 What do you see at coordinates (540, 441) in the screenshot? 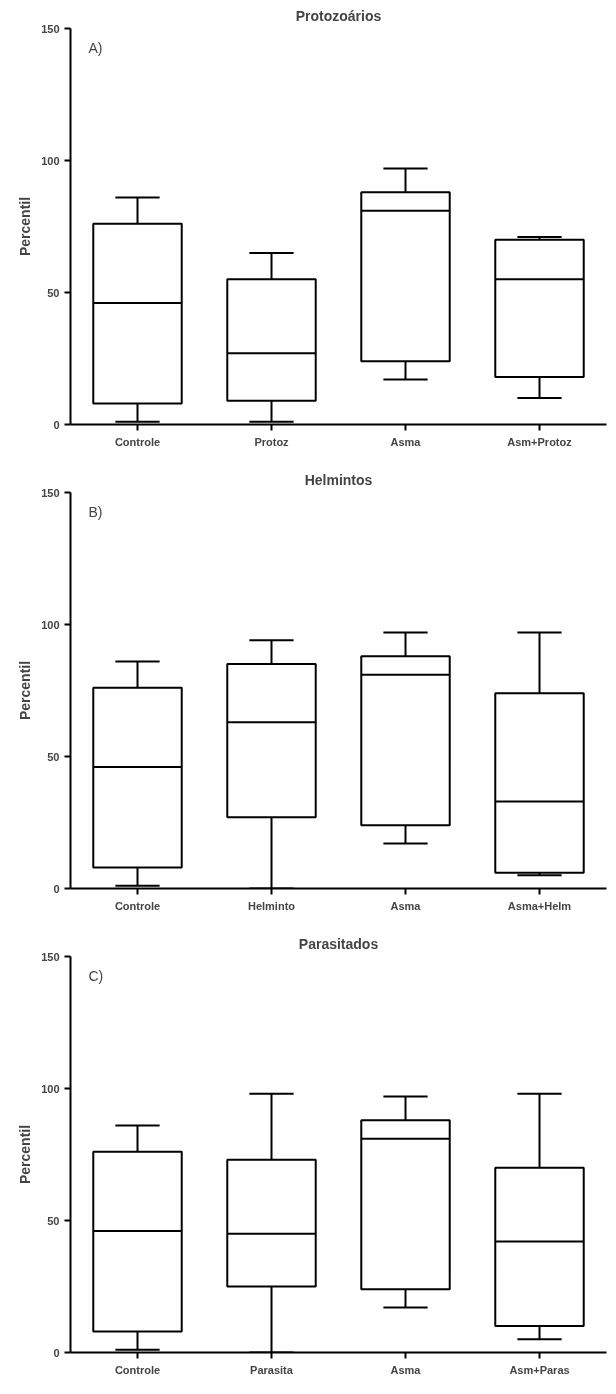
I see `x-tick-label: Asm+Protoz` at bounding box center [540, 441].